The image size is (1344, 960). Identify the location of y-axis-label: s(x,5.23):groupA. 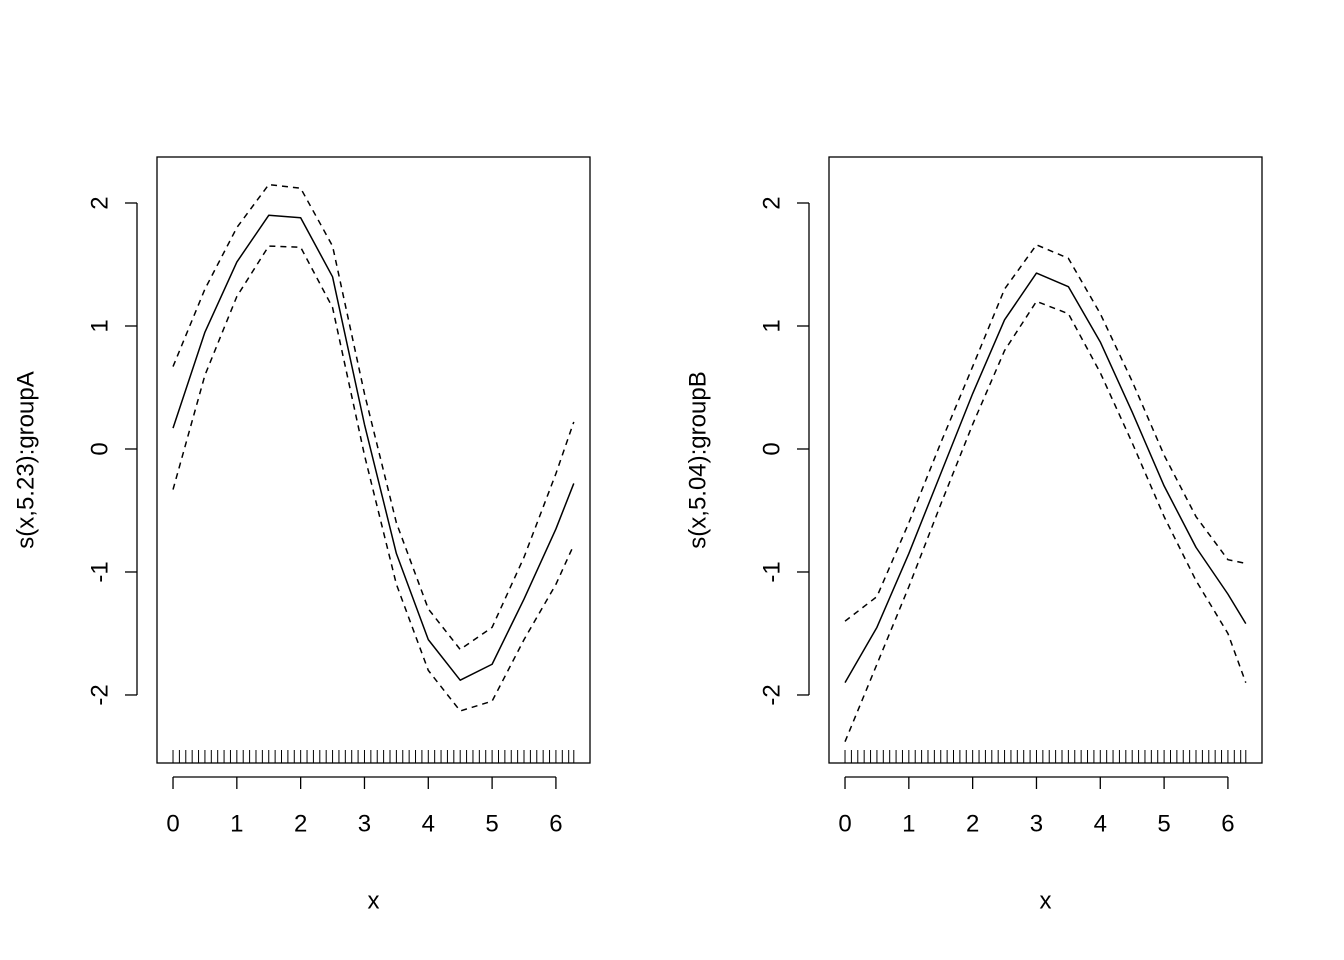
(25, 459).